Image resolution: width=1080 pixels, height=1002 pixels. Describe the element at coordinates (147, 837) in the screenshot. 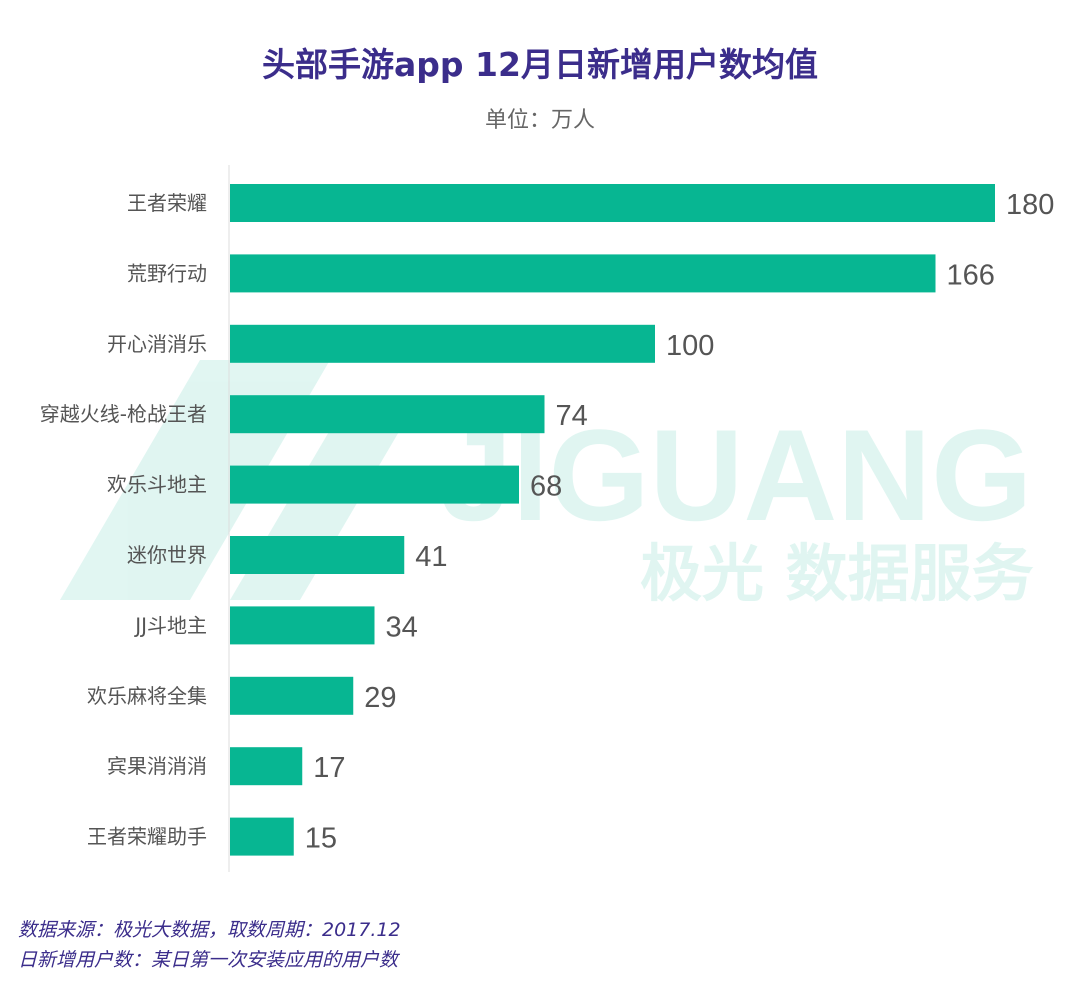

I see `category-label: 王者荣耀助手` at that location.